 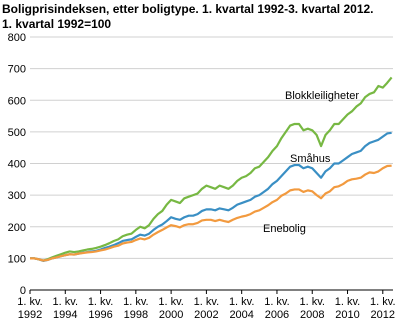 What do you see at coordinates (17, 259) in the screenshot?
I see `y-tick-label: 100` at bounding box center [17, 259].